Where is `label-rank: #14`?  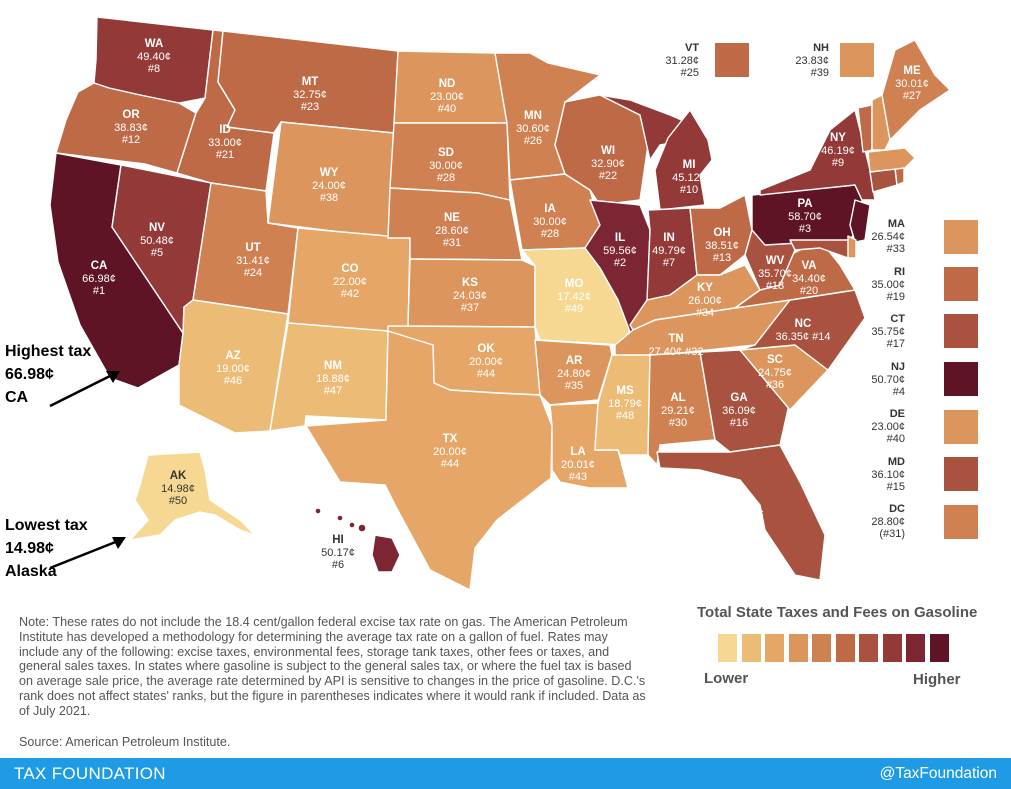
label-rank: #14 is located at coordinates (821, 336).